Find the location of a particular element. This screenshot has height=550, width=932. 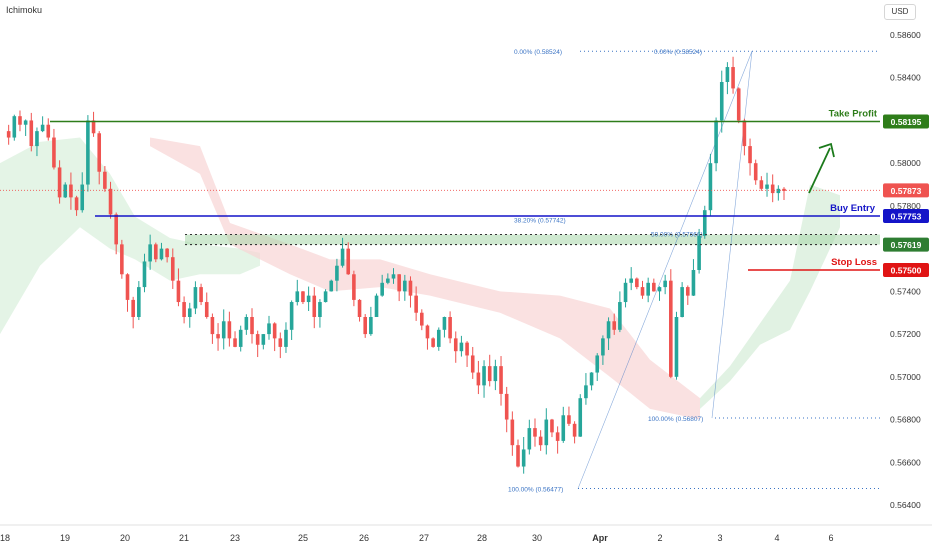

current-price-badge-label: 0.57873 is located at coordinates (906, 191).